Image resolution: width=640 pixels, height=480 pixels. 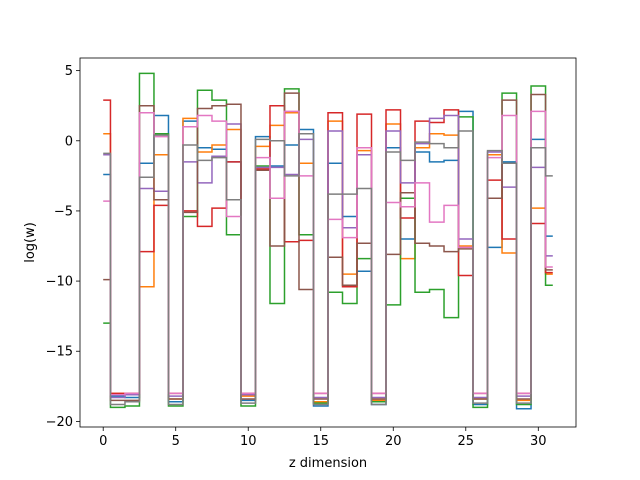 I want to click on x-tick-label: 25, so click(x=466, y=441).